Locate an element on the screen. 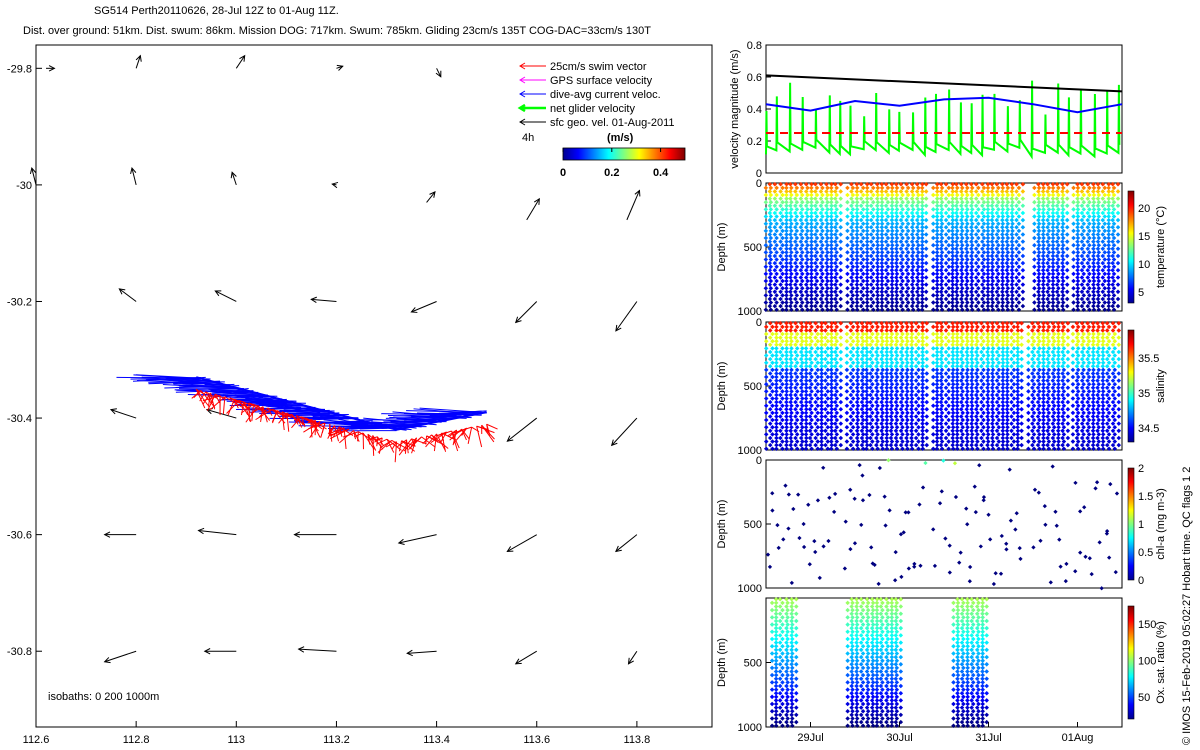 Image resolution: width=1200 pixels, height=750 pixels. colorbar-tick-label: 0.4 is located at coordinates (661, 173).